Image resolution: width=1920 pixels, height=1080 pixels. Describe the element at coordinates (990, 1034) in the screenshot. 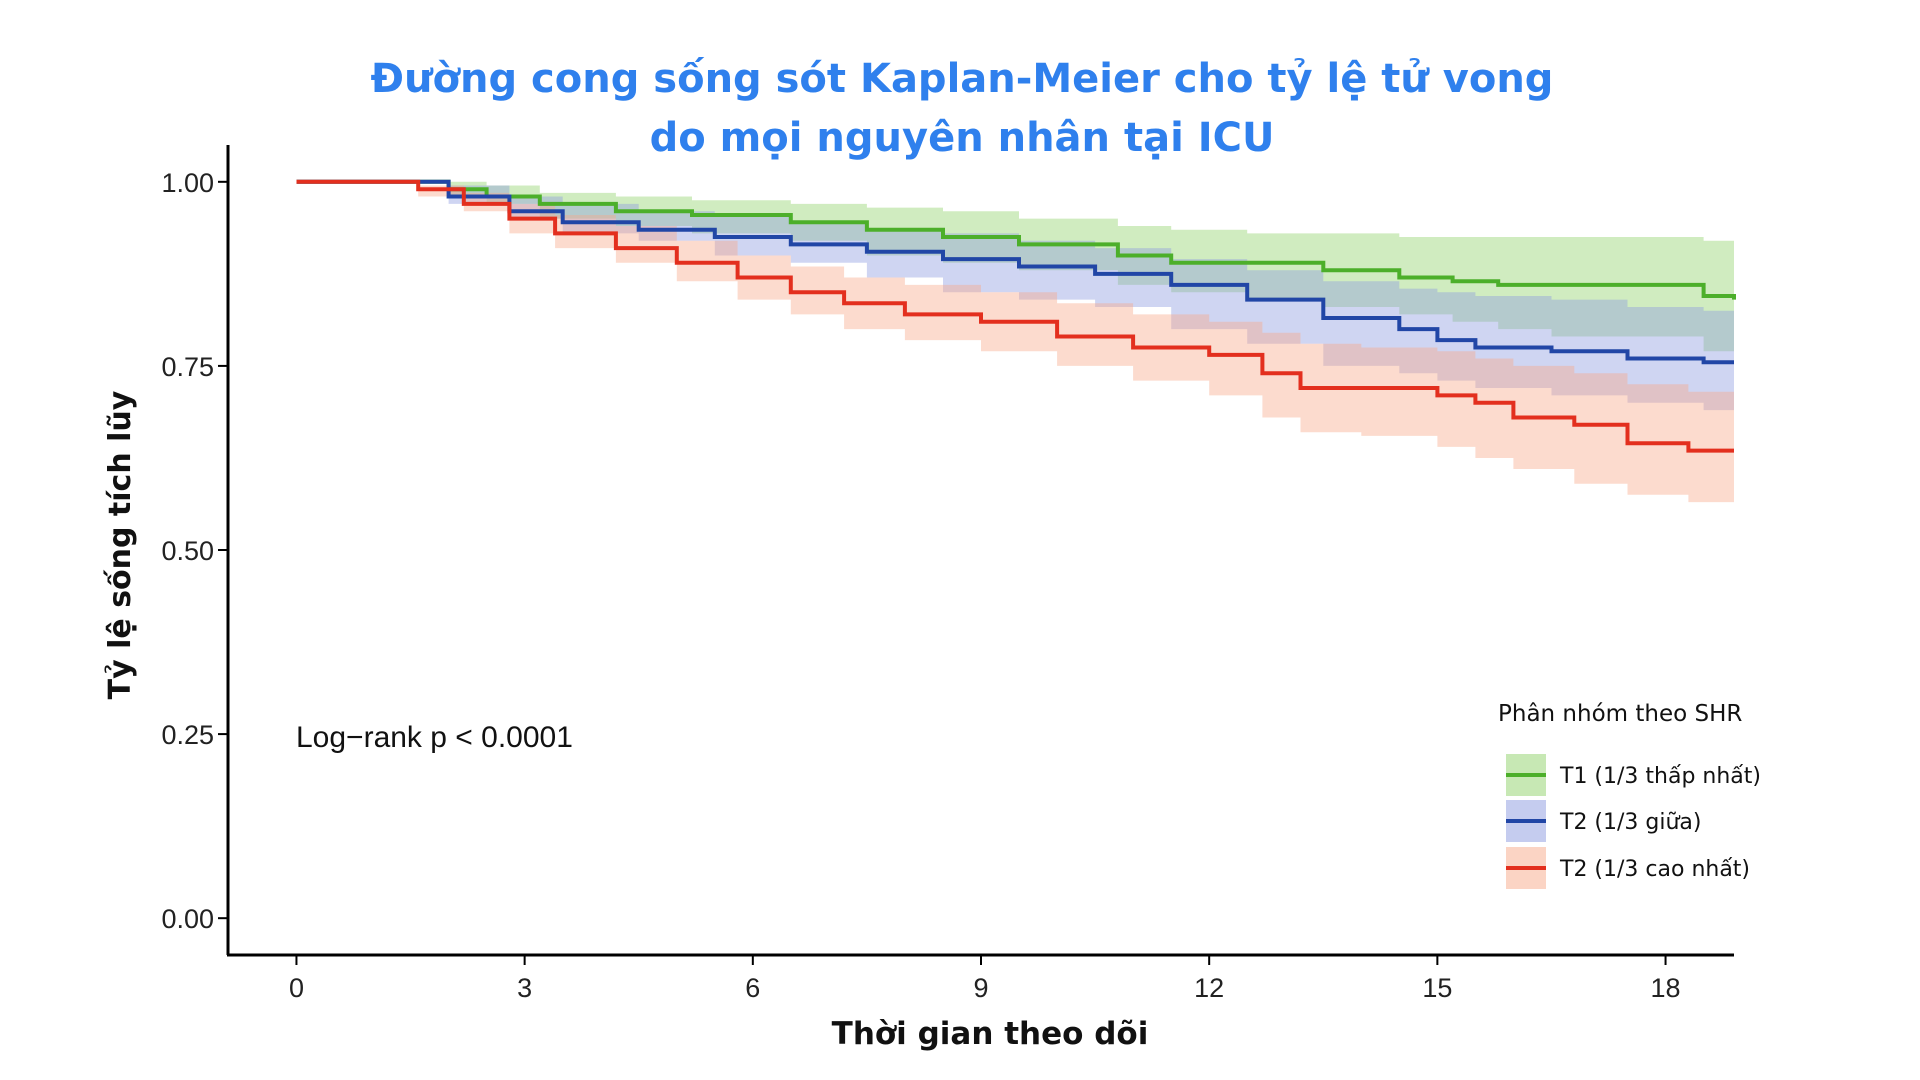

I see `x-axis-label: Thời gian theo dõi` at that location.